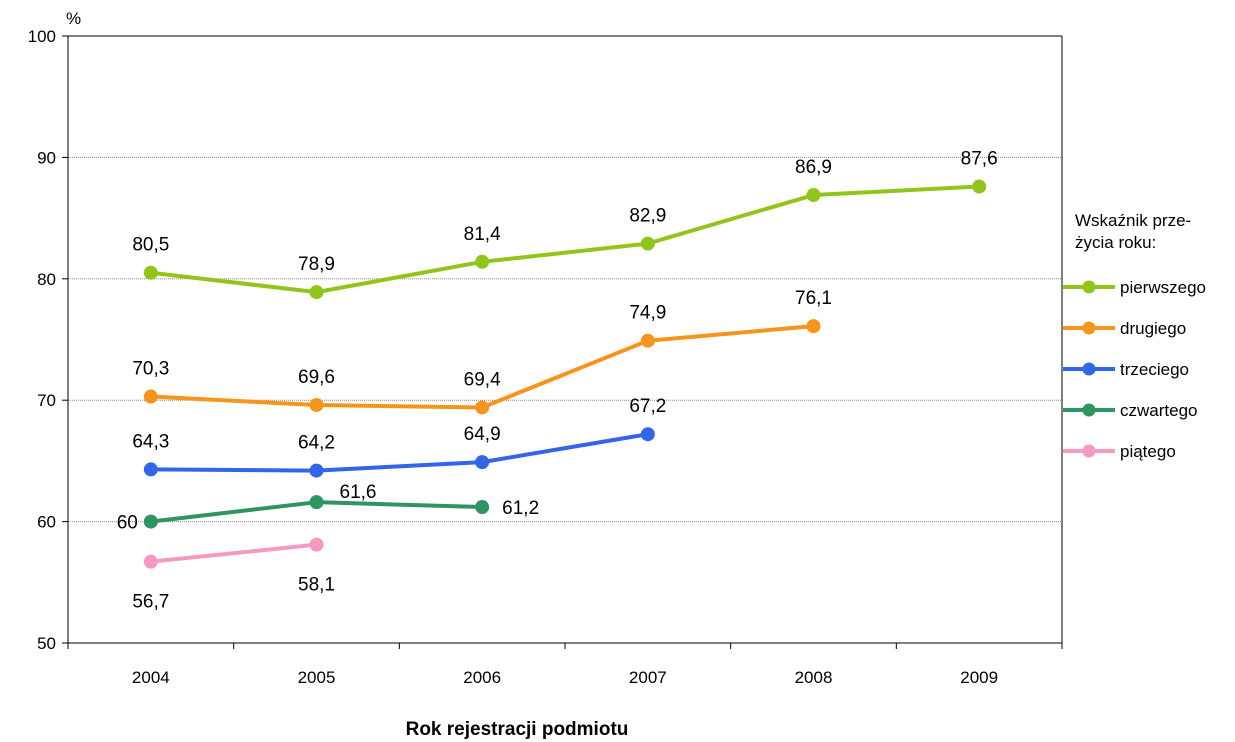  Describe the element at coordinates (151, 677) in the screenshot. I see `x-tick-label: 2004` at that location.